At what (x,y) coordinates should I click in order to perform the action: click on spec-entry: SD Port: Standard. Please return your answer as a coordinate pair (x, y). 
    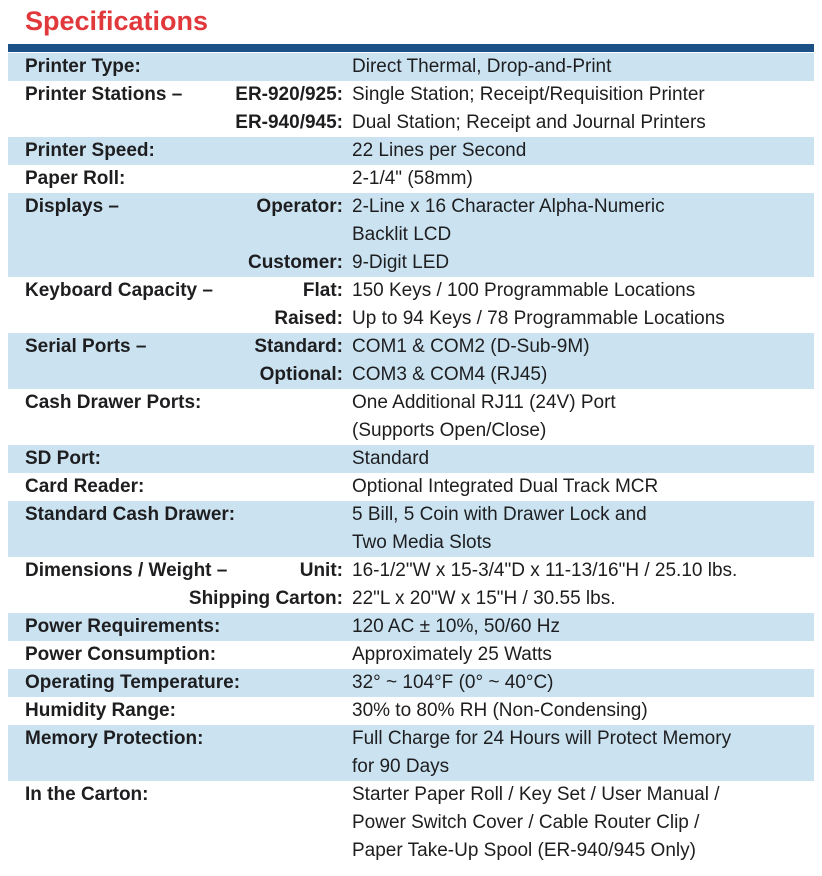
    Looking at the image, I should click on (414, 459).